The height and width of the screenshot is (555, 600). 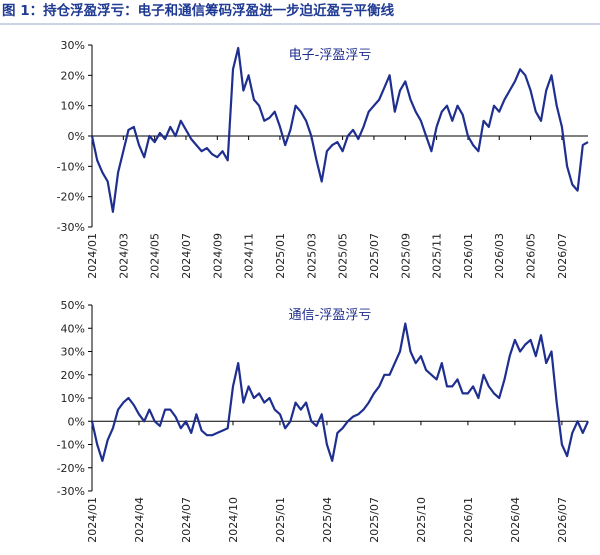 What do you see at coordinates (123, 256) in the screenshot?
I see `x-tick-label: 2024/03` at bounding box center [123, 256].